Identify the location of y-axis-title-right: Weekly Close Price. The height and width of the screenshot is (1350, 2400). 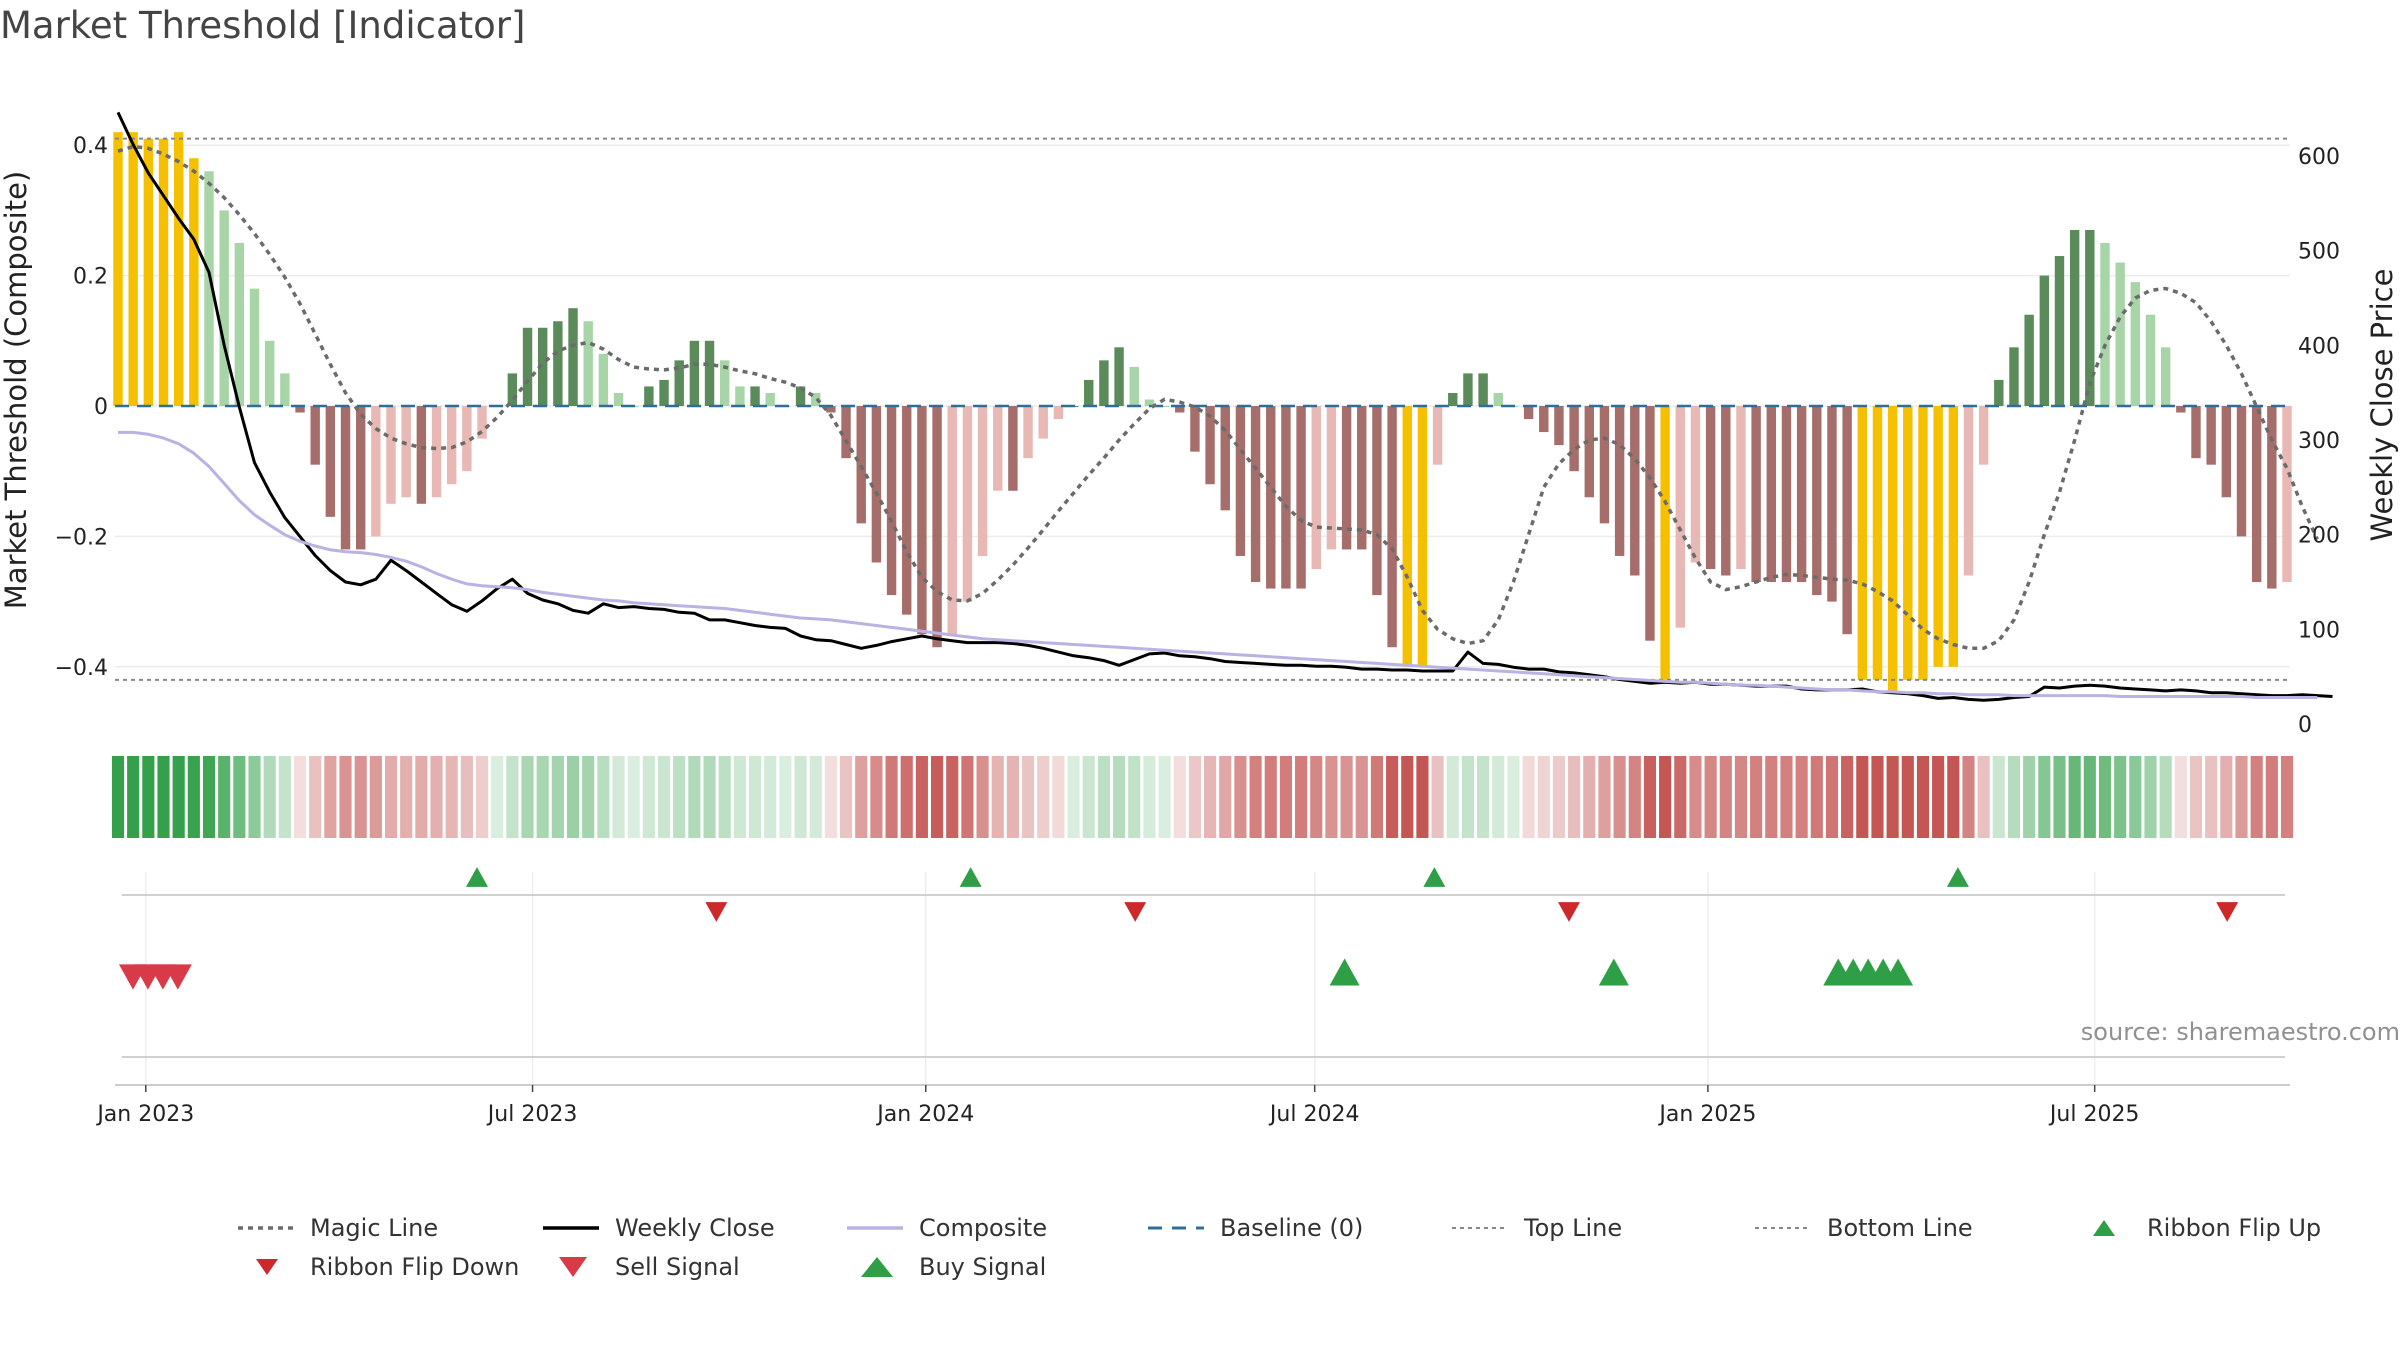
(2382, 405).